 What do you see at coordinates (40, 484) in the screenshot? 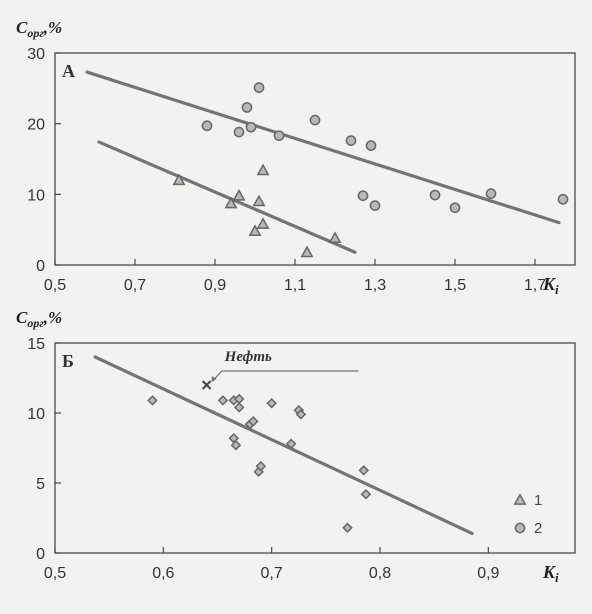
I see `y-tick-label: 5` at bounding box center [40, 484].